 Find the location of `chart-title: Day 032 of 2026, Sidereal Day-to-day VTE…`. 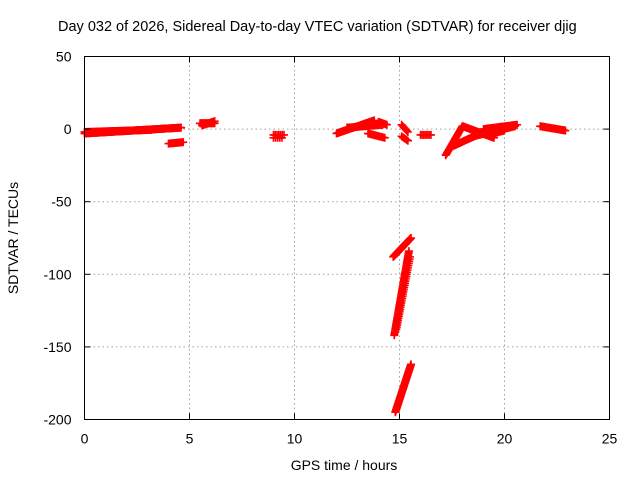

chart-title: Day 032 of 2026, Sidereal Day-to-day VTE… is located at coordinates (317, 27).